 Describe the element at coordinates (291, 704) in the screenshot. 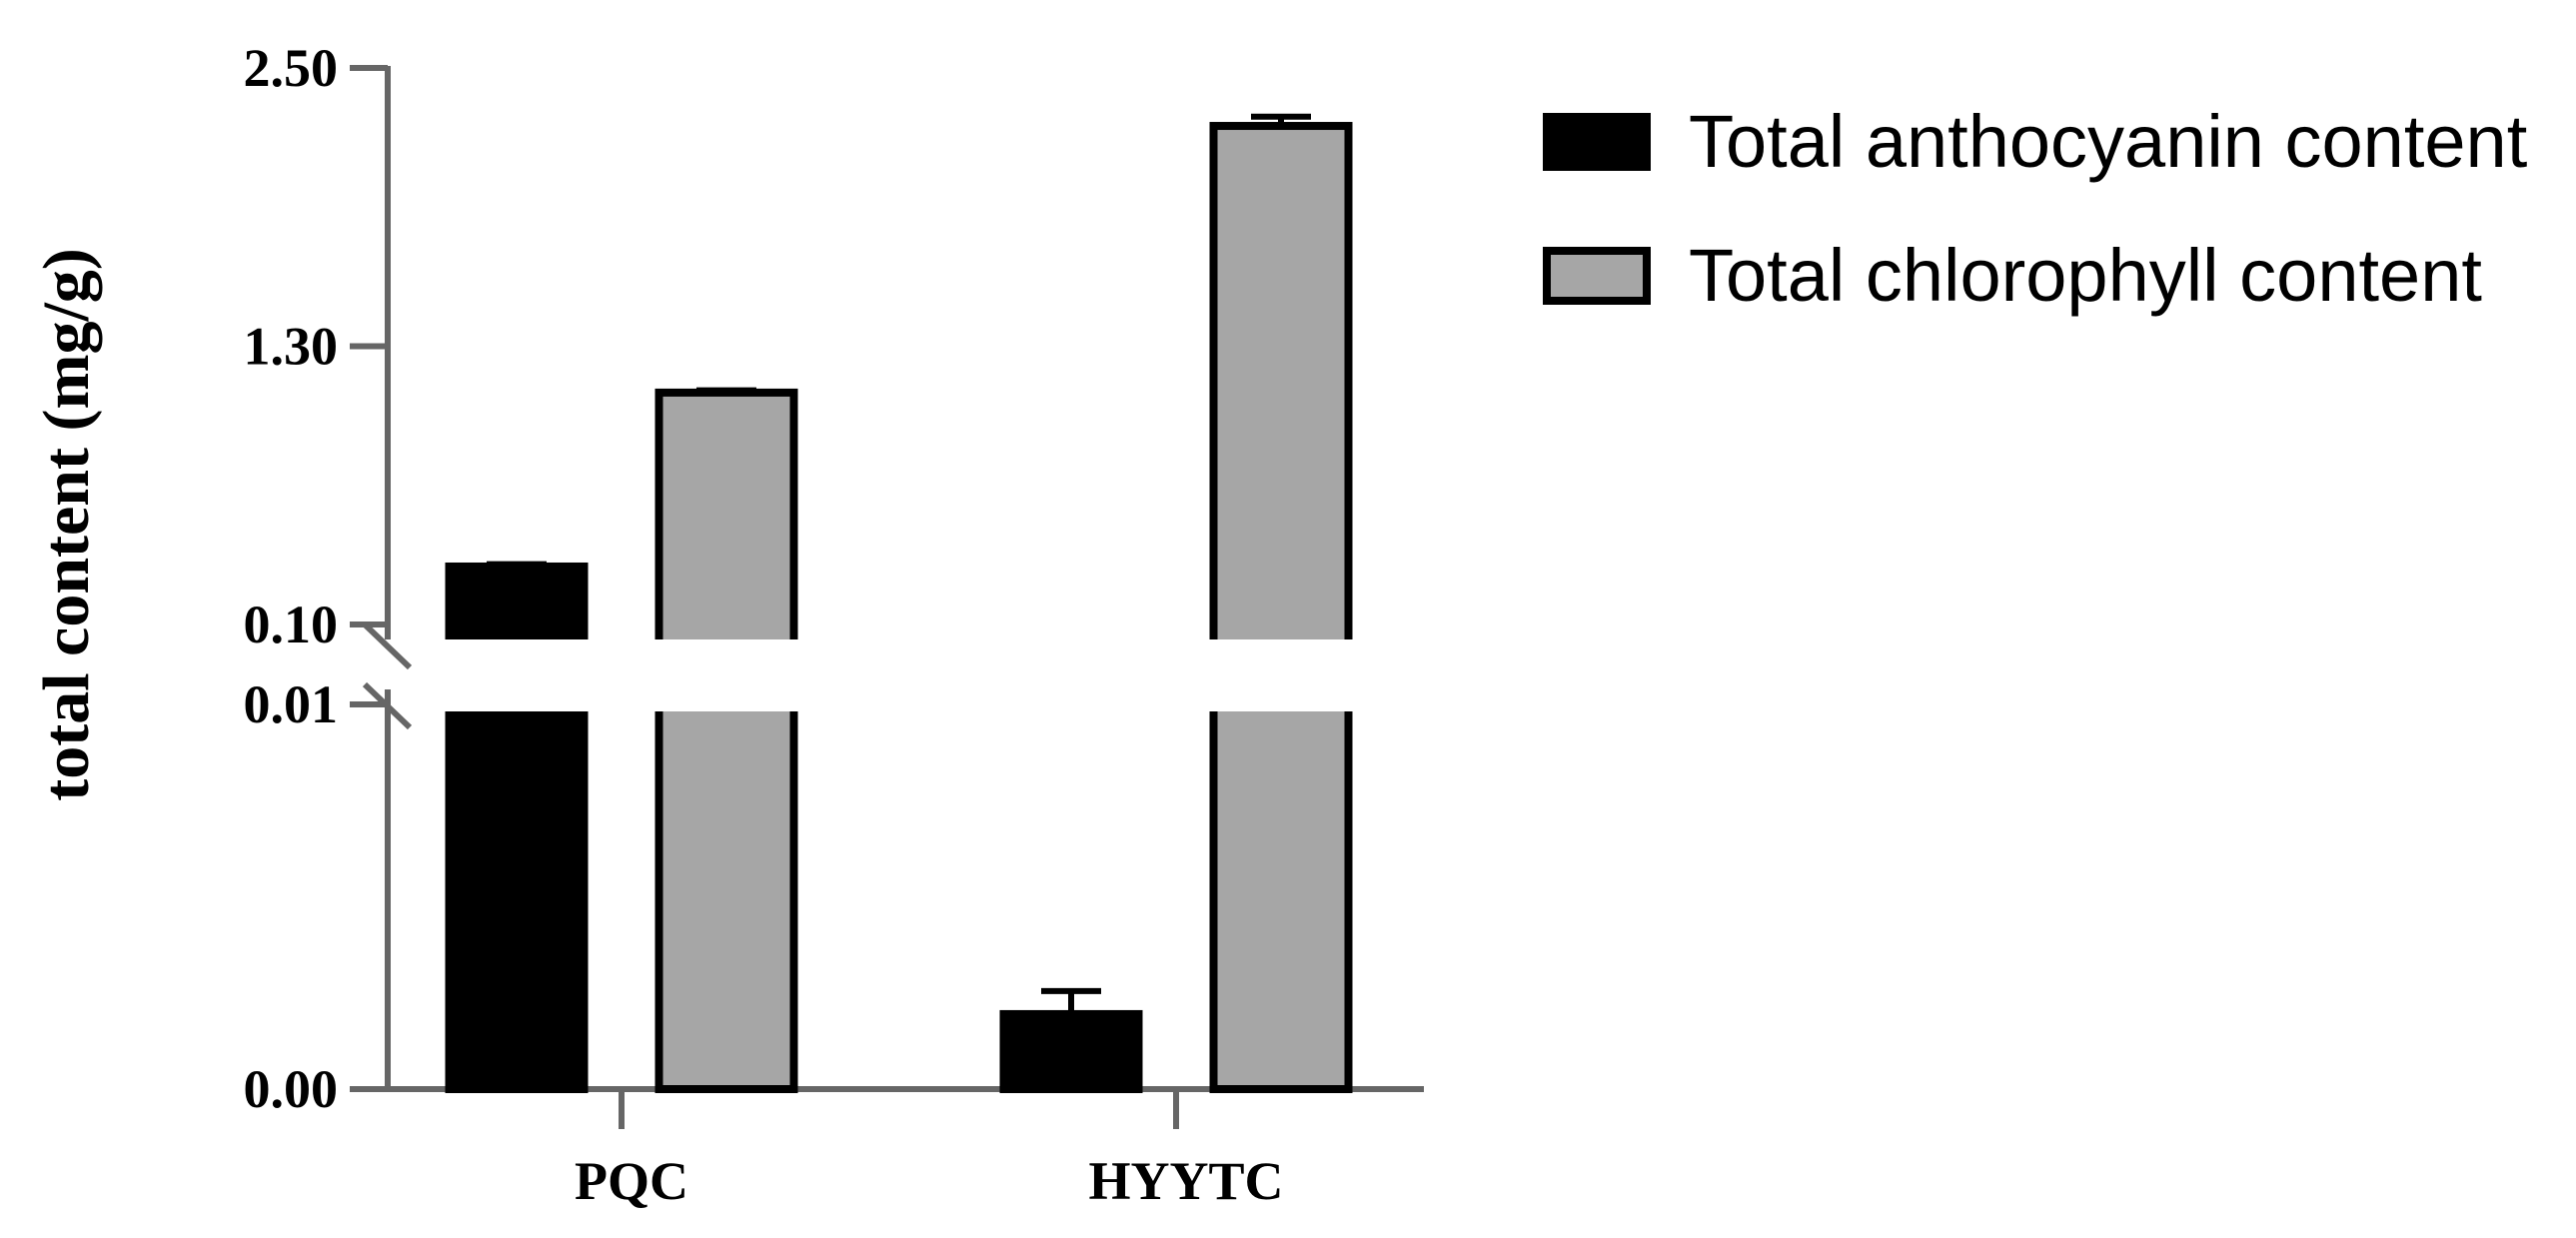

I see `y-tick-label: 0.01` at that location.